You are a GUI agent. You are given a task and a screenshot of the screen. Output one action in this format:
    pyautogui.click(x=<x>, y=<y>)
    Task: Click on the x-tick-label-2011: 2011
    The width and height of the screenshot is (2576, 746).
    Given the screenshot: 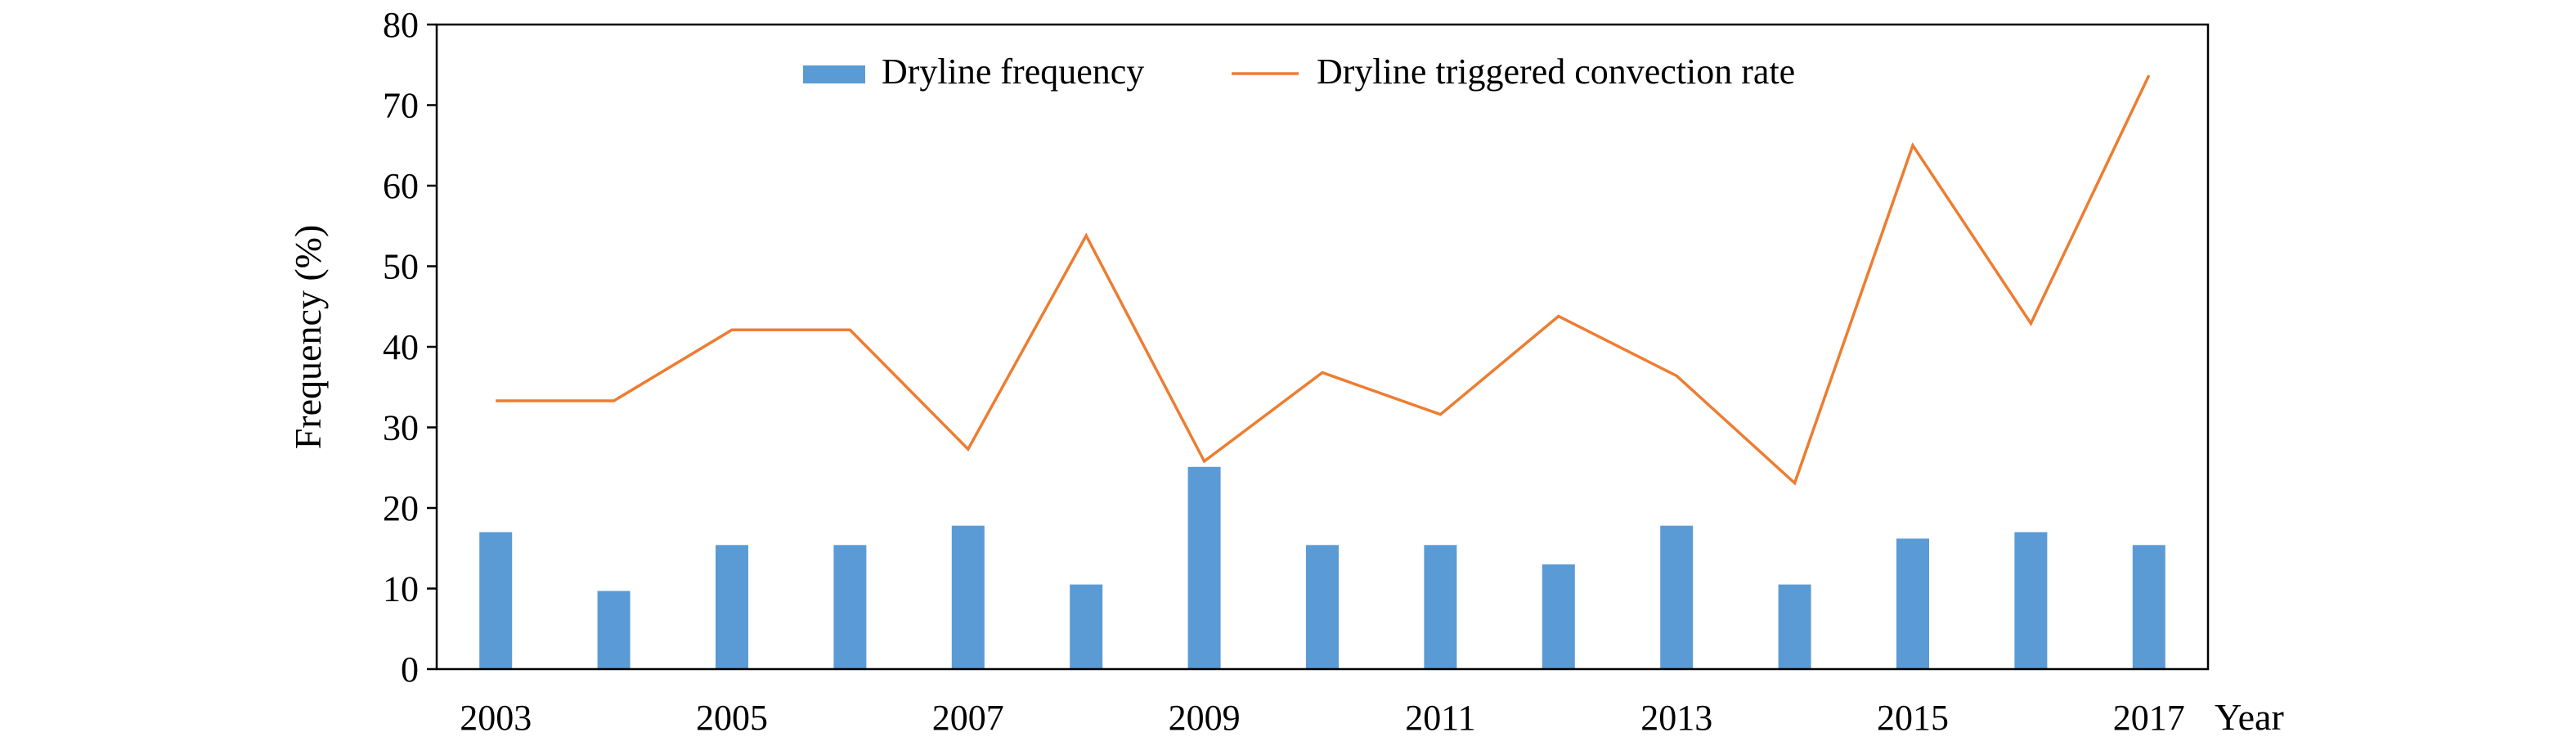 What is the action you would take?
    pyautogui.click(x=1440, y=718)
    